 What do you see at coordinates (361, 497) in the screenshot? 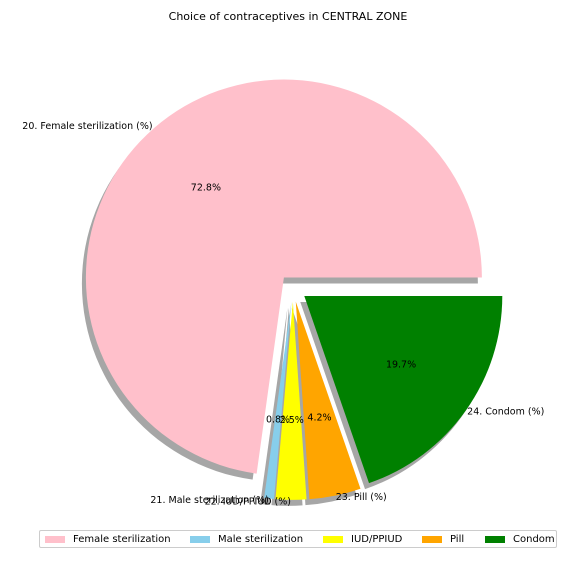
I see `slice-label-pill: 23. Pill (%)` at bounding box center [361, 497].